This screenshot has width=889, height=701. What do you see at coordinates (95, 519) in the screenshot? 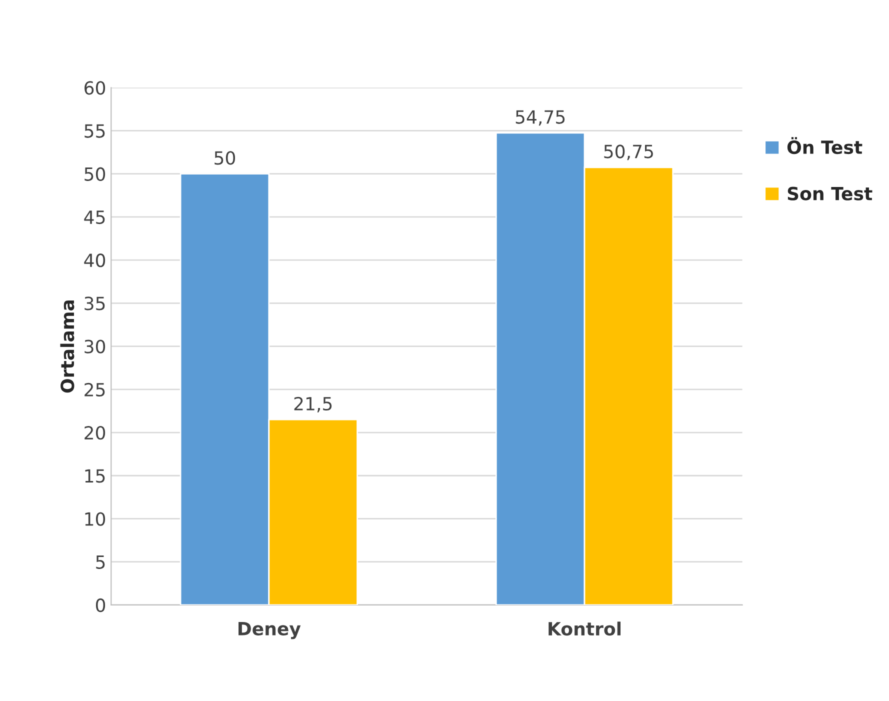
I see `y-tick-label: 10` at bounding box center [95, 519].